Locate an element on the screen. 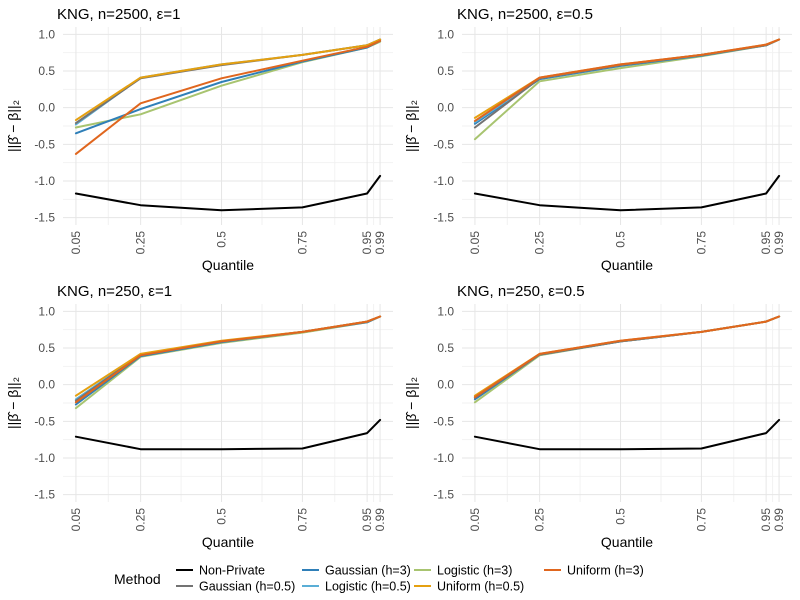 The height and width of the screenshot is (600, 800). panel-title: KNG, n=250, ε=1 is located at coordinates (114, 291).